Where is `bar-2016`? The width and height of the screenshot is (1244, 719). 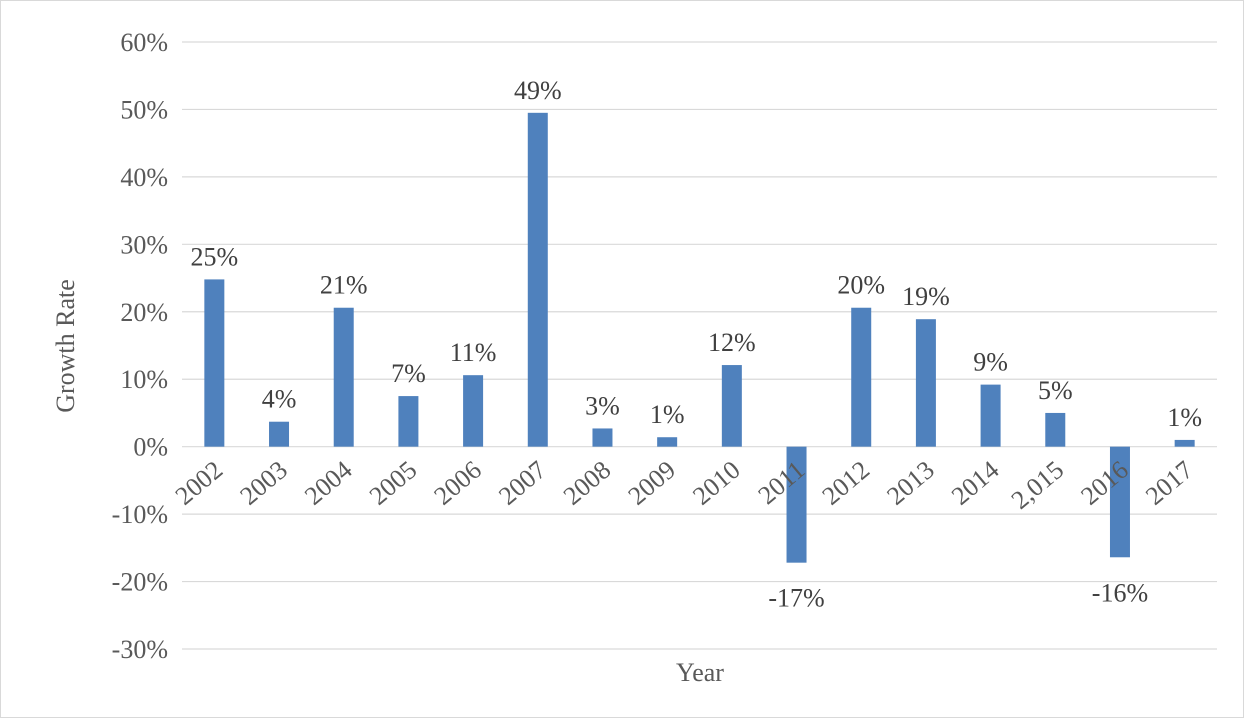 bar-2016 is located at coordinates (1119, 502).